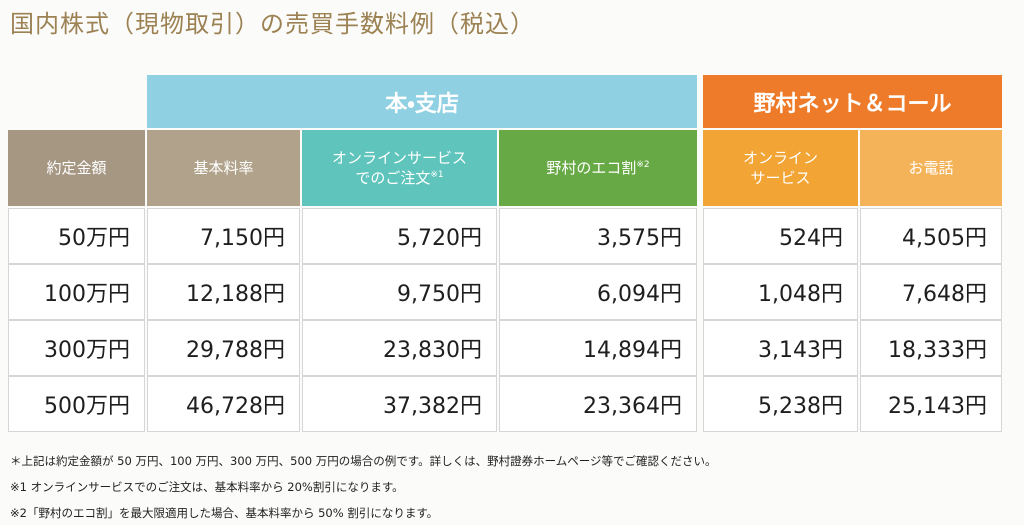 The height and width of the screenshot is (525, 1024). Describe the element at coordinates (780, 348) in the screenshot. I see `fee-cell: 3,143円` at that location.